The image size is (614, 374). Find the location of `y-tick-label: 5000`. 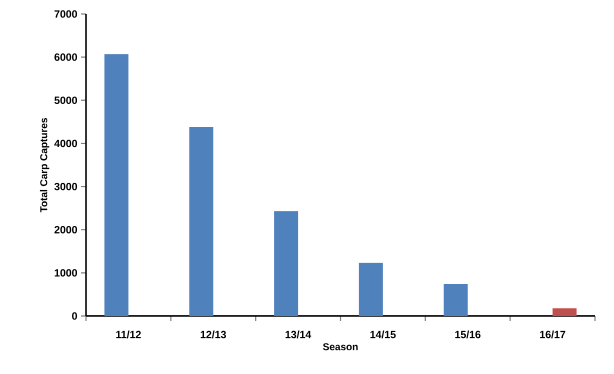

y-tick-label: 5000 is located at coordinates (66, 100).